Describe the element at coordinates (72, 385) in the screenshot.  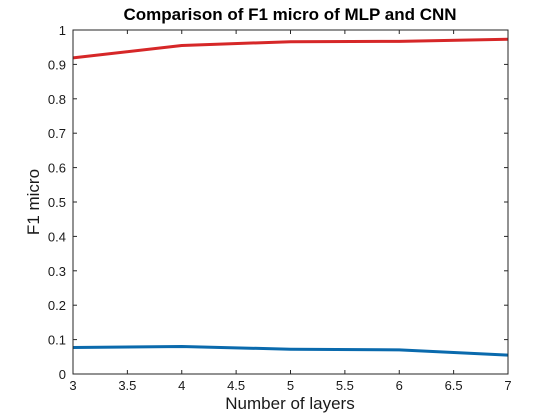
I see `x-tick-label: 3` at that location.